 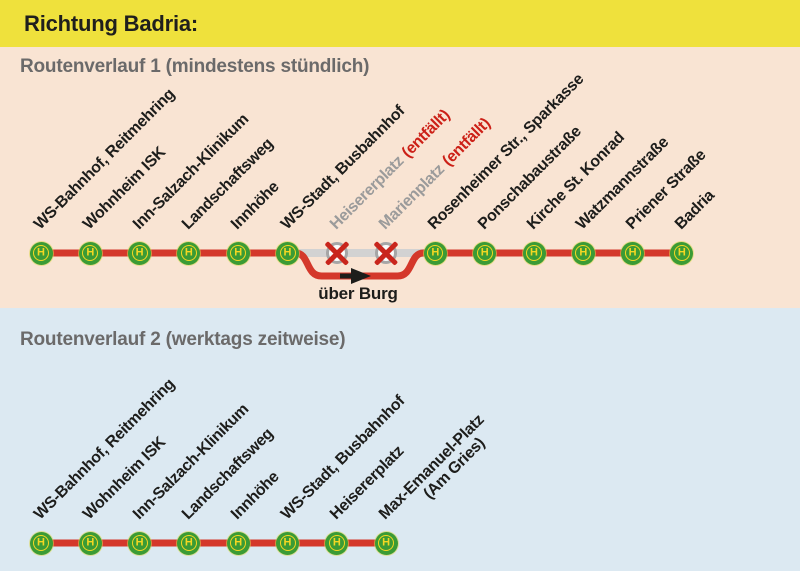 I want to click on detour-arrow-icon, so click(x=355, y=276).